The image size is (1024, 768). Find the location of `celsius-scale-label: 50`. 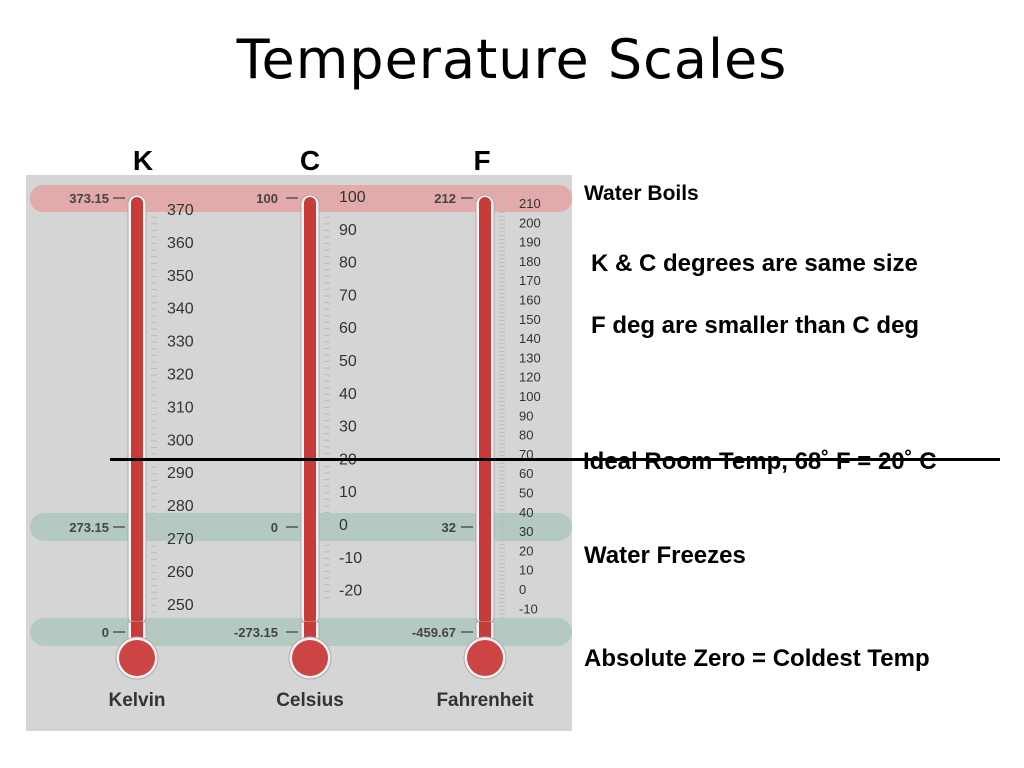

celsius-scale-label: 50 is located at coordinates (348, 361).